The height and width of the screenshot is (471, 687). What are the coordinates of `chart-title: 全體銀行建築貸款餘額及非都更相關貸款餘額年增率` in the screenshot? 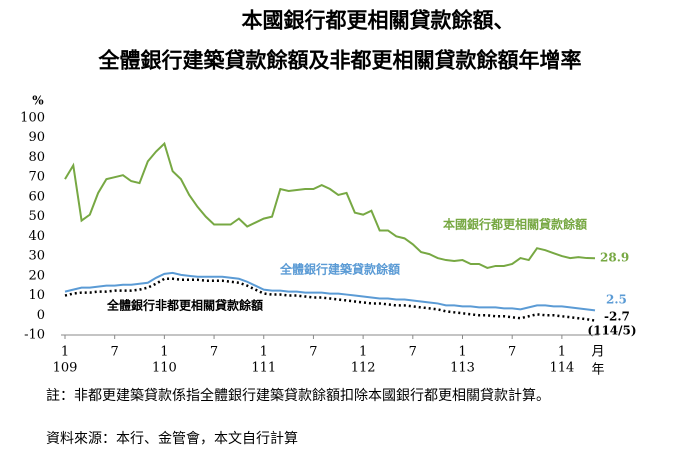 It's located at (340, 60).